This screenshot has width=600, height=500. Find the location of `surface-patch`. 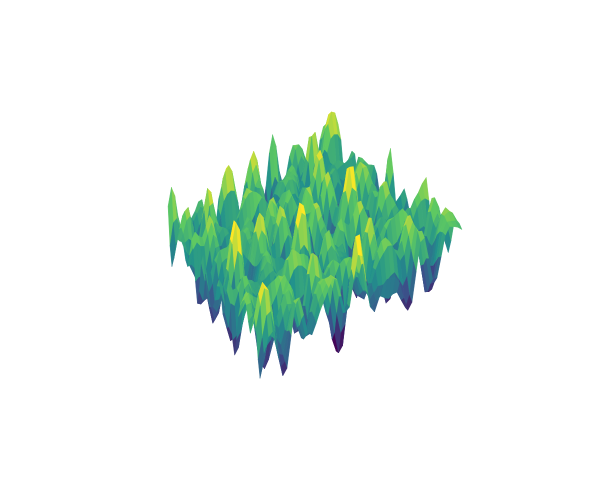

surface-patch is located at coordinates (263, 363).